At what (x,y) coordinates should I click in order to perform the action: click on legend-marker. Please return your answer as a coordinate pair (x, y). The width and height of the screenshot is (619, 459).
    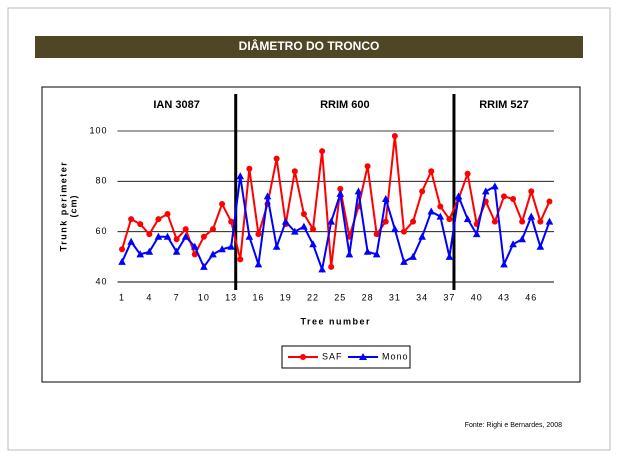
    Looking at the image, I should click on (303, 357).